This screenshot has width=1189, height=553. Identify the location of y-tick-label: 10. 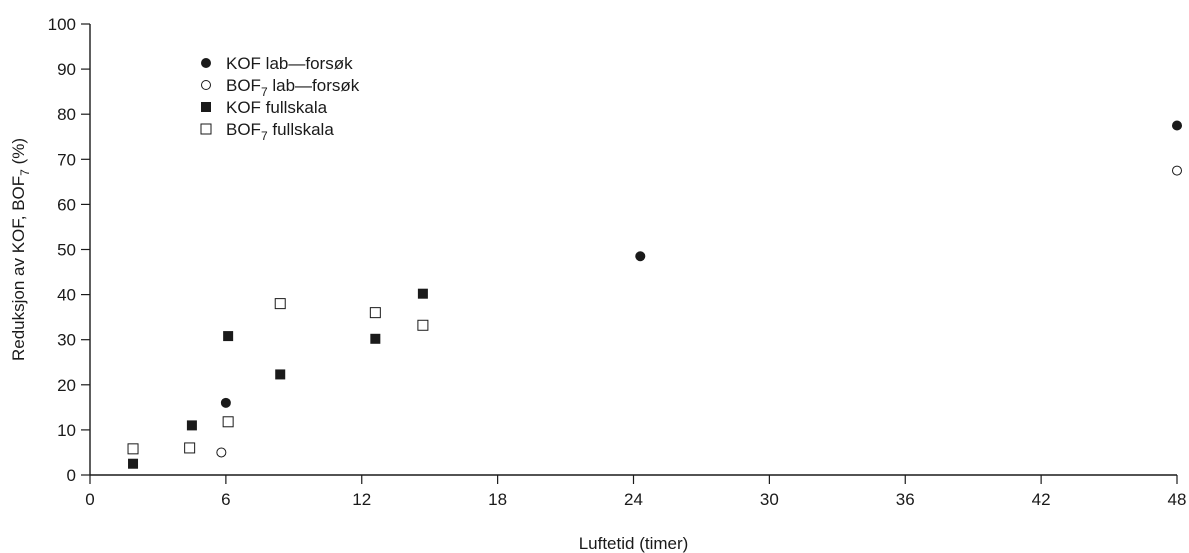
(66, 430).